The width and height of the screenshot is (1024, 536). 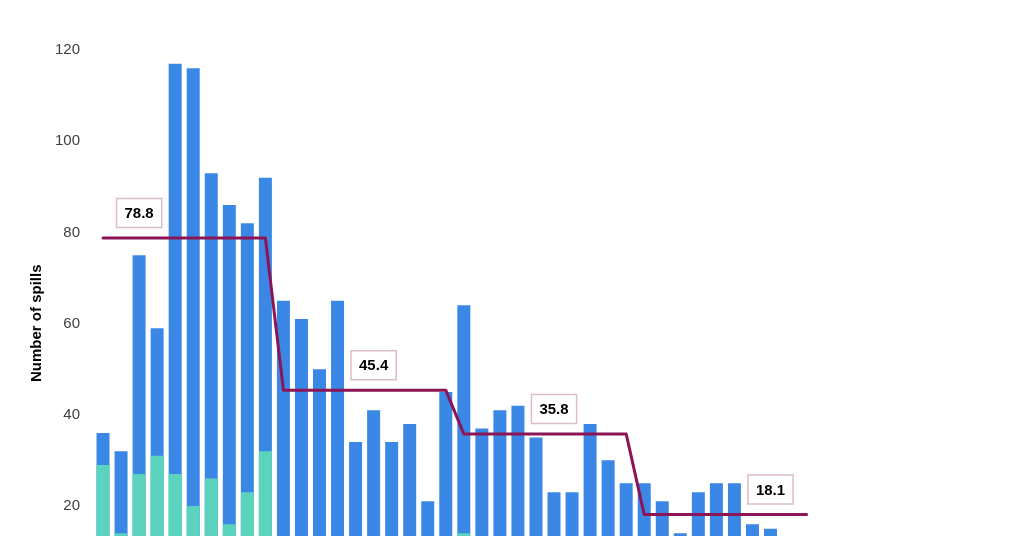 What do you see at coordinates (67, 49) in the screenshot?
I see `y-tick-label: 120` at bounding box center [67, 49].